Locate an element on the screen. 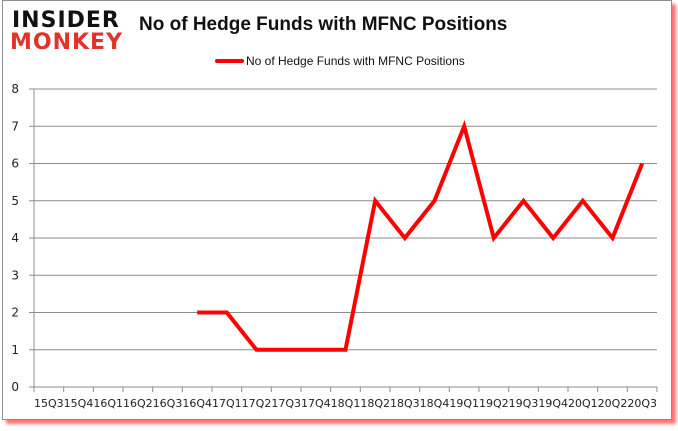  y-tick-label: 4 is located at coordinates (15, 238).